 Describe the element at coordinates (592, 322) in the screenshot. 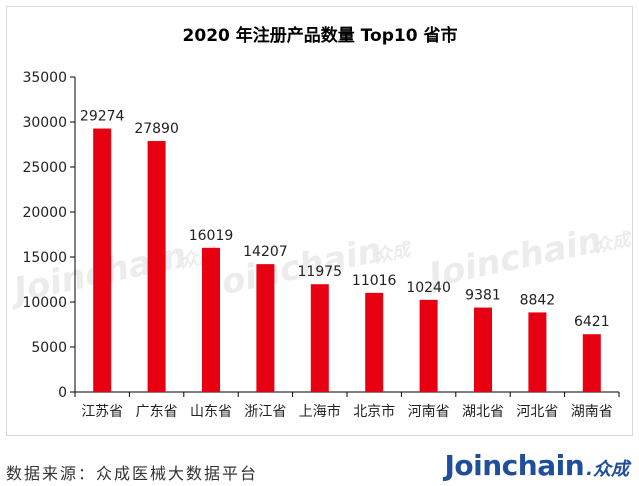

I see `data-label: 6421` at that location.